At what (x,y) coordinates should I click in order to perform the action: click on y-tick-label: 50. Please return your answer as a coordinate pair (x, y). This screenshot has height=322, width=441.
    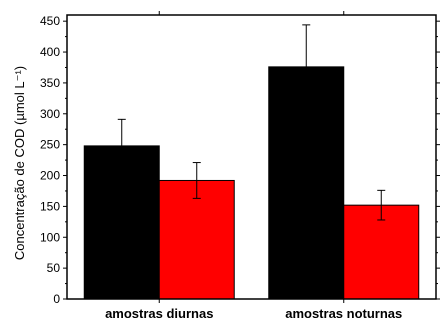
    Looking at the image, I should click on (54, 268).